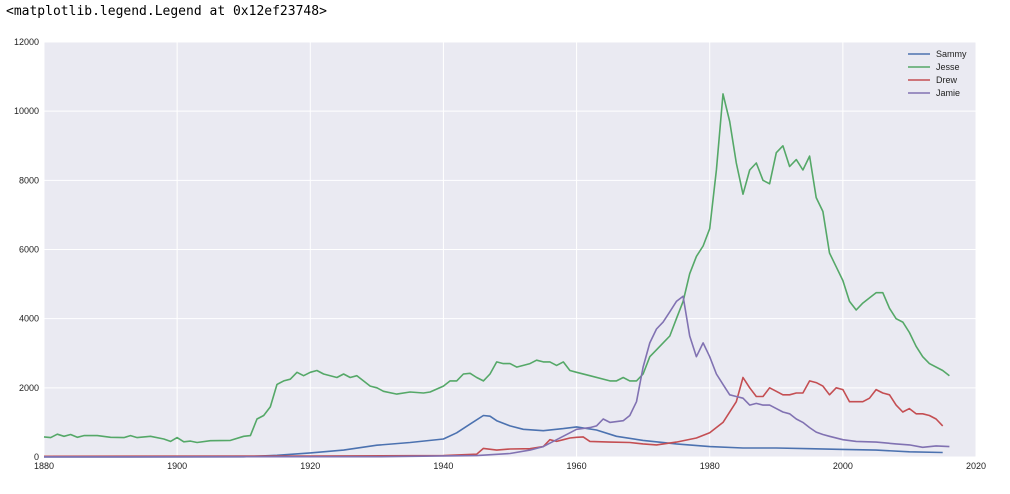 The height and width of the screenshot is (494, 1010). I want to click on series-line-drew, so click(493, 417).